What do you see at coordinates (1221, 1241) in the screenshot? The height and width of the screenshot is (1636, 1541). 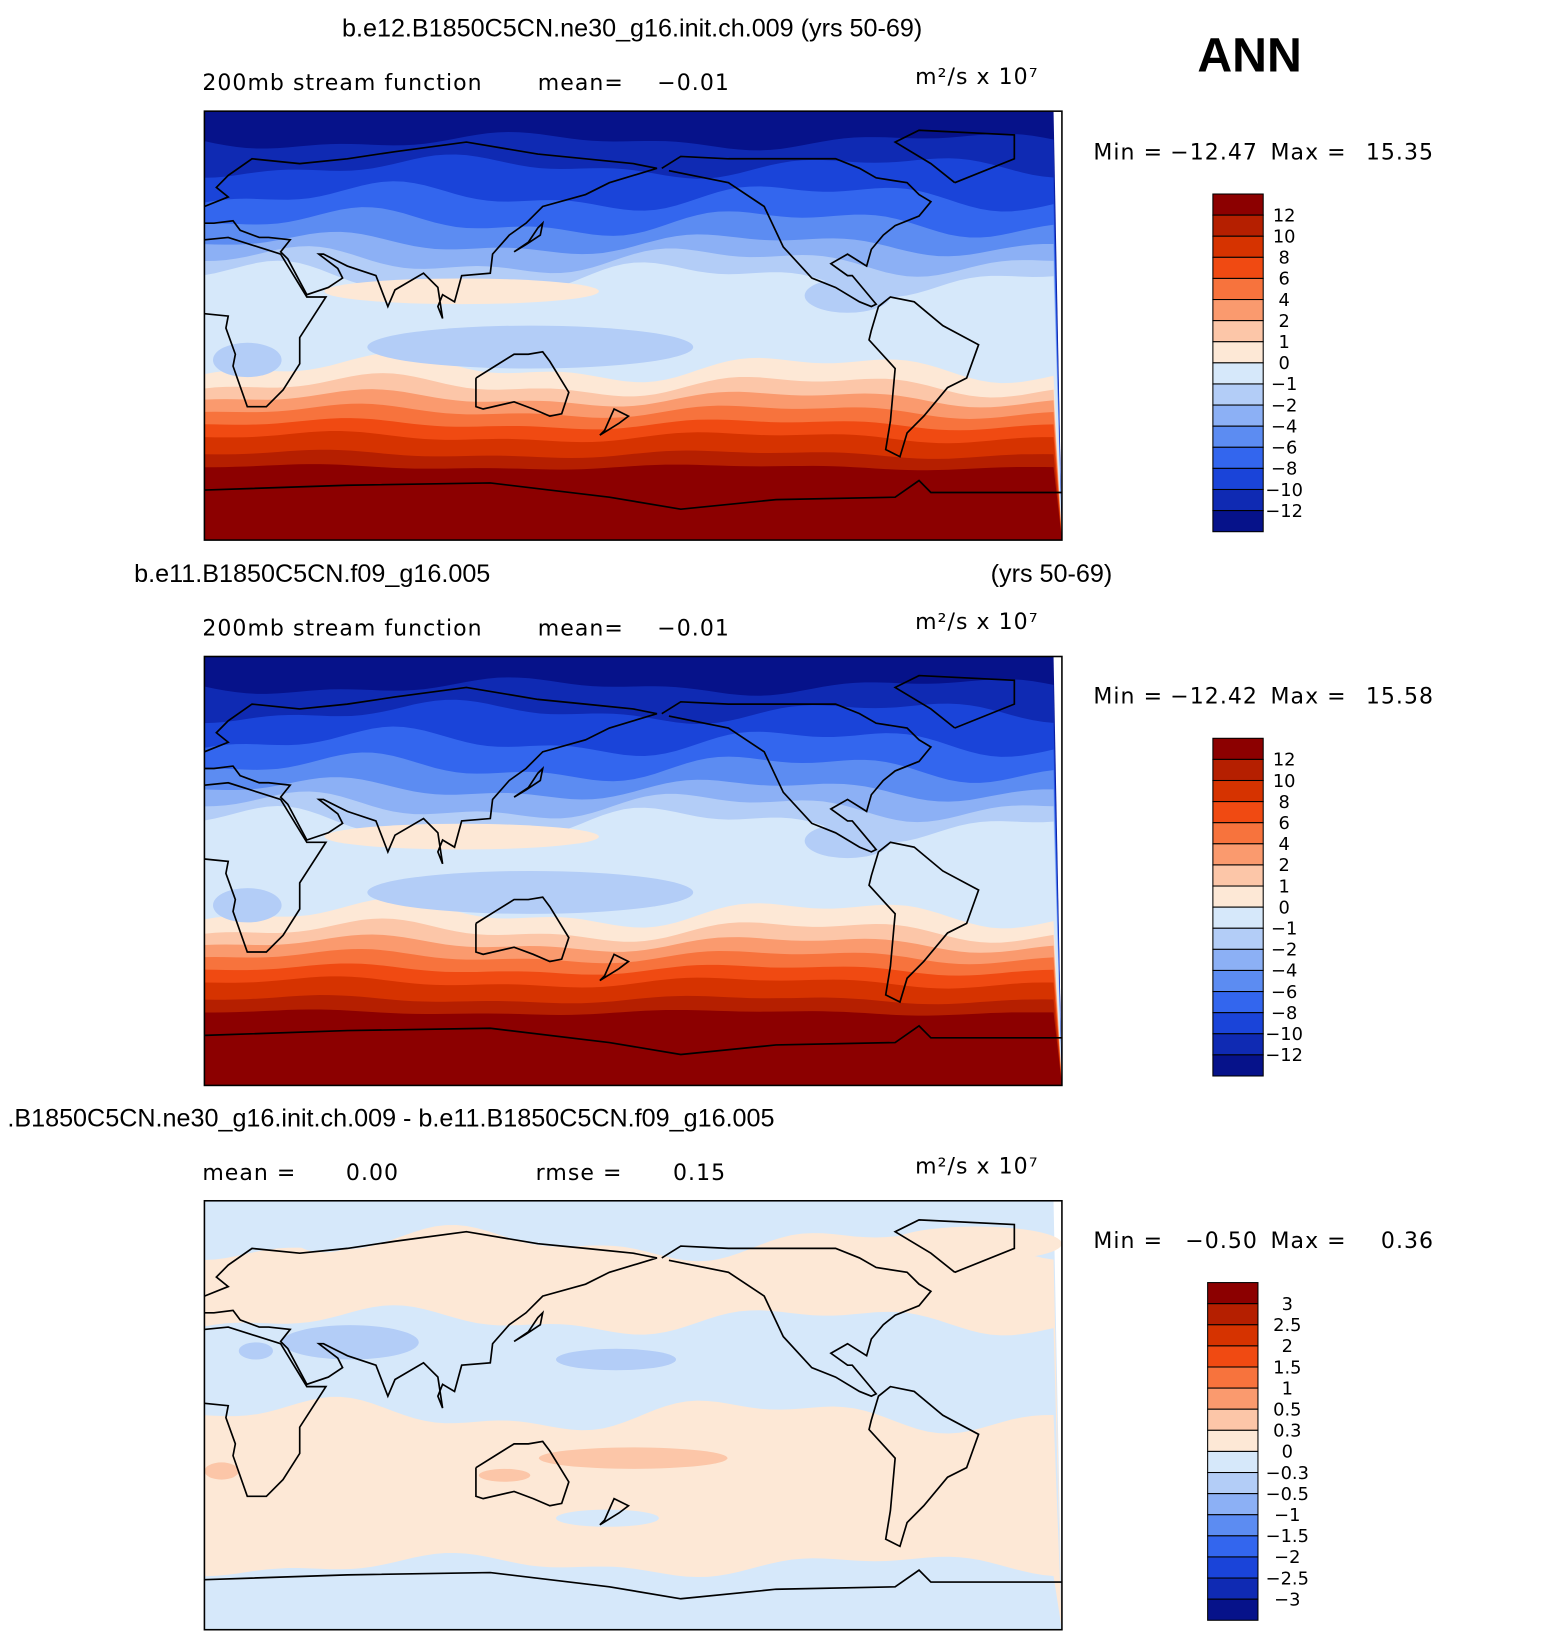 I see `min-value: −0.50` at bounding box center [1221, 1241].